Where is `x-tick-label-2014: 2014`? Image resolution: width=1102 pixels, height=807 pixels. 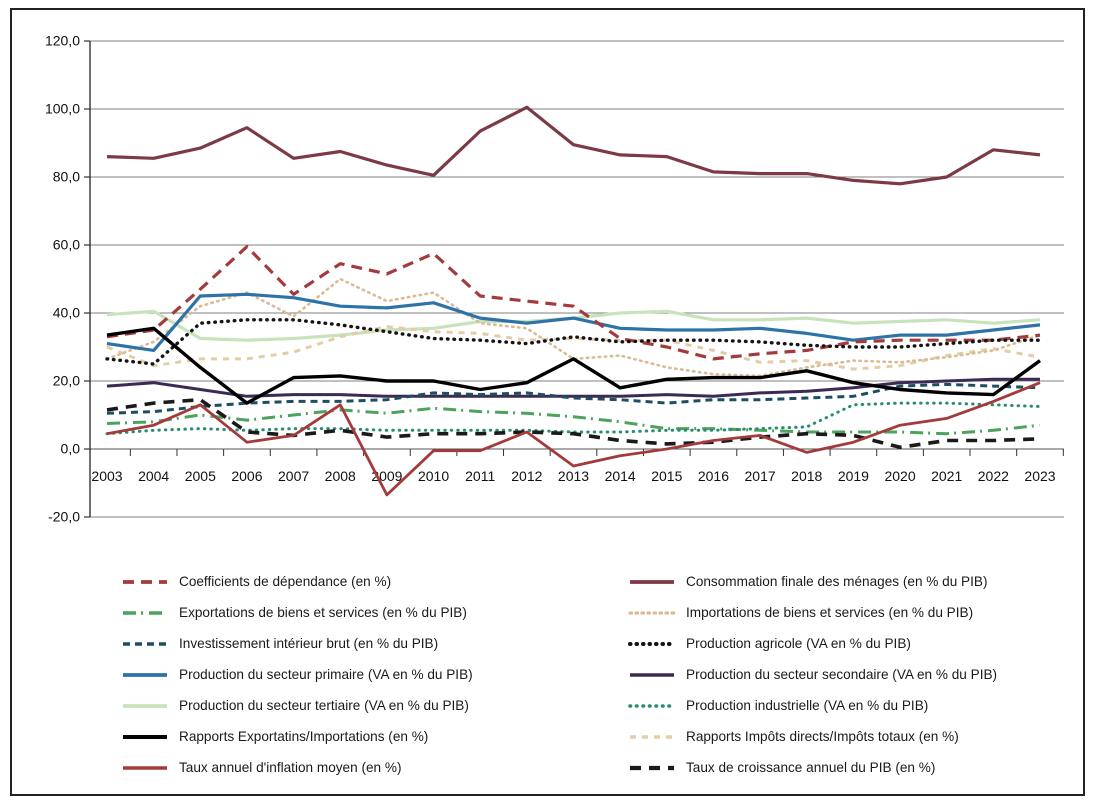 x-tick-label-2014: 2014 is located at coordinates (620, 476).